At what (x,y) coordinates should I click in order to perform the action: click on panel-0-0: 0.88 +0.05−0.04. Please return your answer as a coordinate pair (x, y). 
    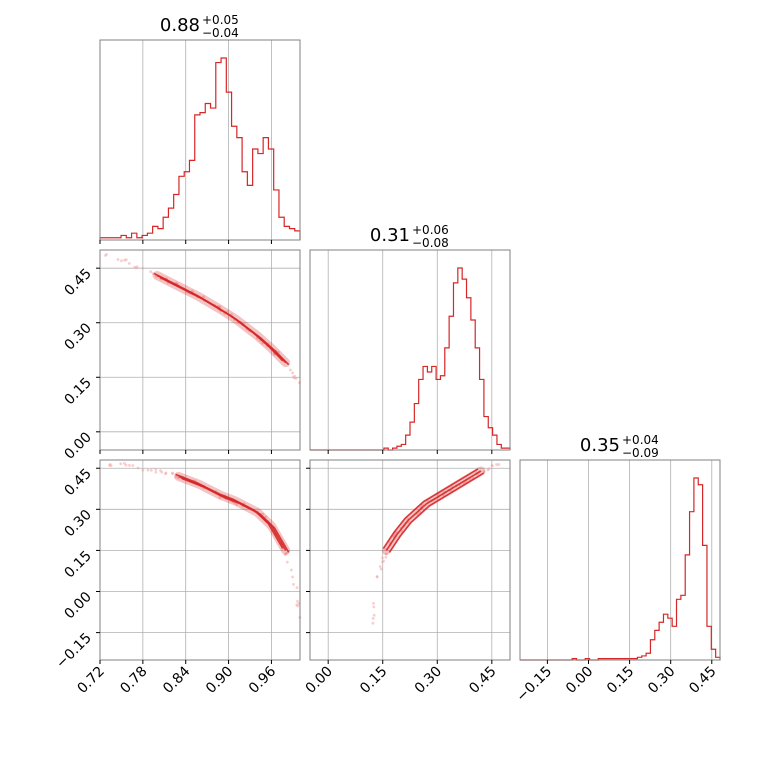
    Looking at the image, I should click on (200, 128).